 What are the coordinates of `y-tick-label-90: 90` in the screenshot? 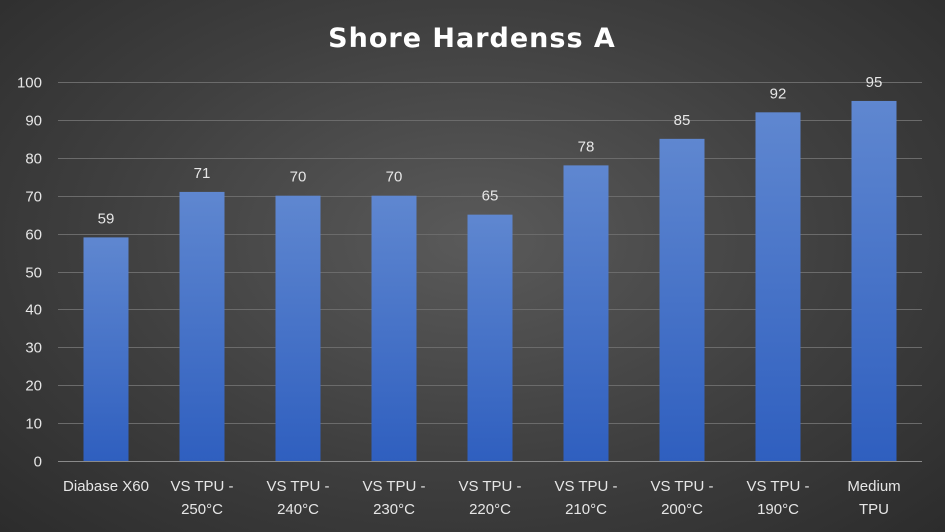 It's located at (33, 121).